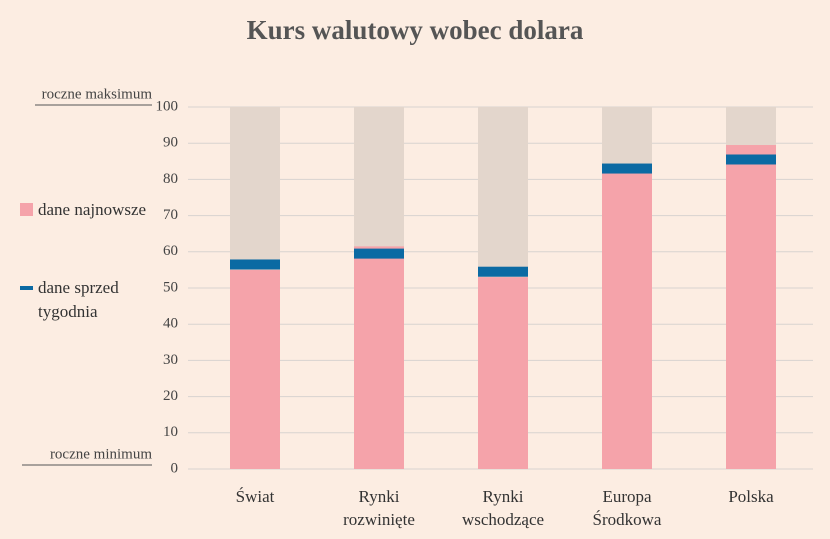 Image resolution: width=830 pixels, height=539 pixels. Describe the element at coordinates (170, 143) in the screenshot. I see `y-tick-label: 90` at that location.